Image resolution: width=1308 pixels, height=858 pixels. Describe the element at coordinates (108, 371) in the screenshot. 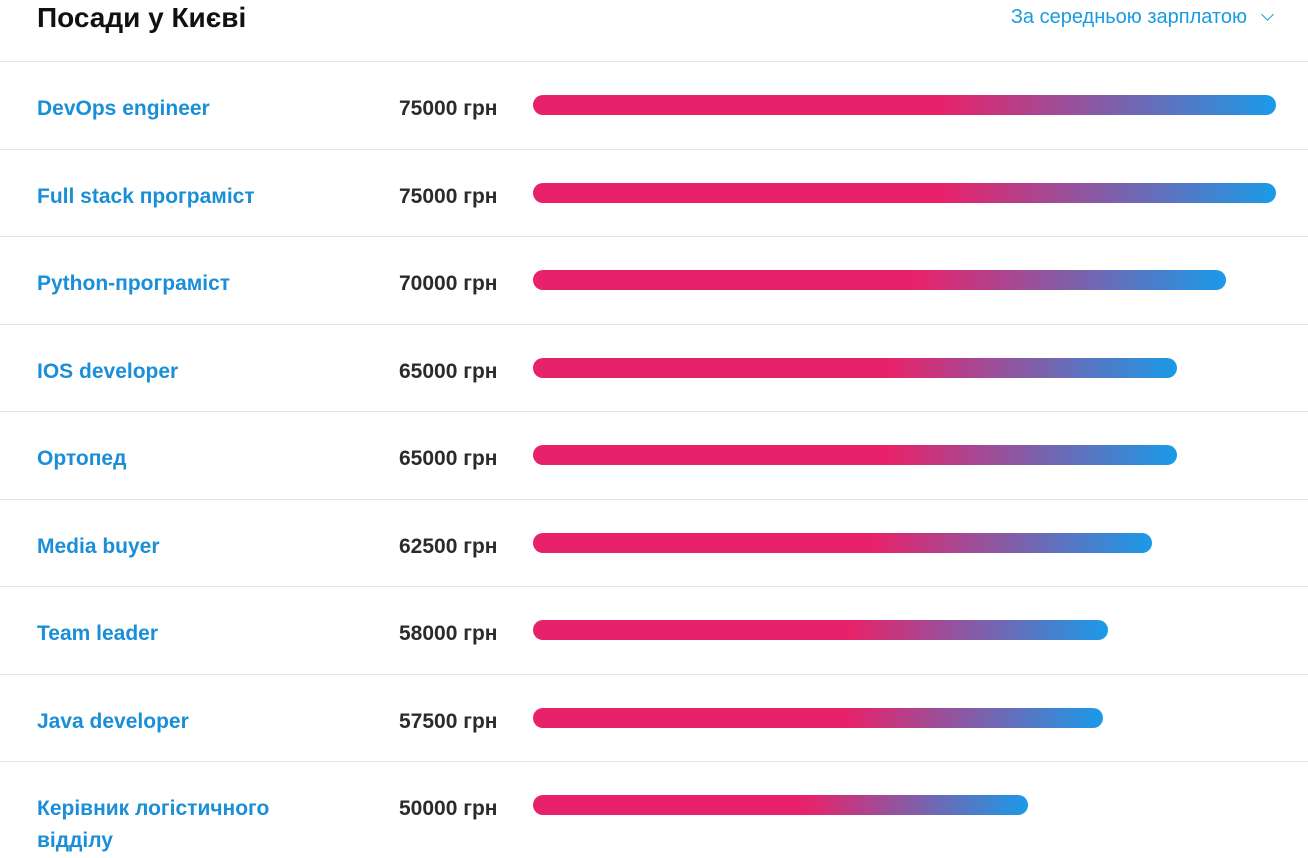

I see `job-title-link: IOS developer` at that location.